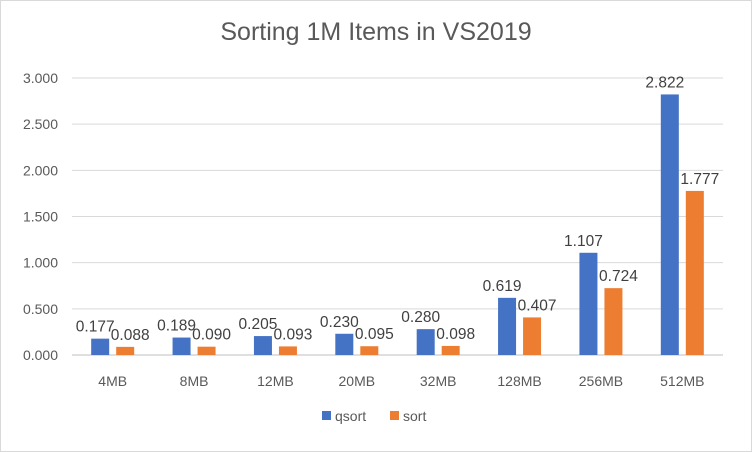 The width and height of the screenshot is (752, 452). Describe the element at coordinates (40, 78) in the screenshot. I see `y-tick-label: 3.000` at that location.